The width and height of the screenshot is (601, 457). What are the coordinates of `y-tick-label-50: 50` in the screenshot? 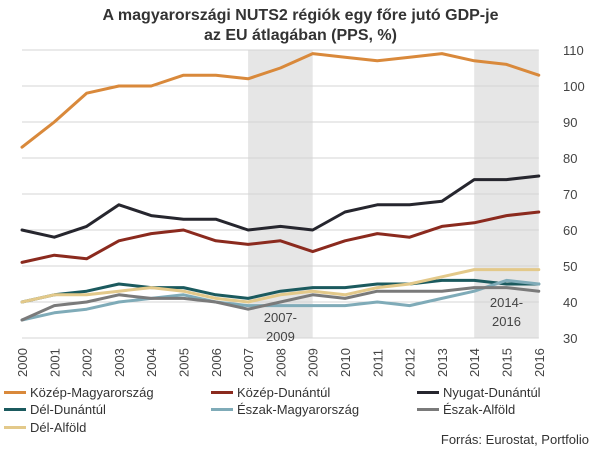 It's located at (570, 266).